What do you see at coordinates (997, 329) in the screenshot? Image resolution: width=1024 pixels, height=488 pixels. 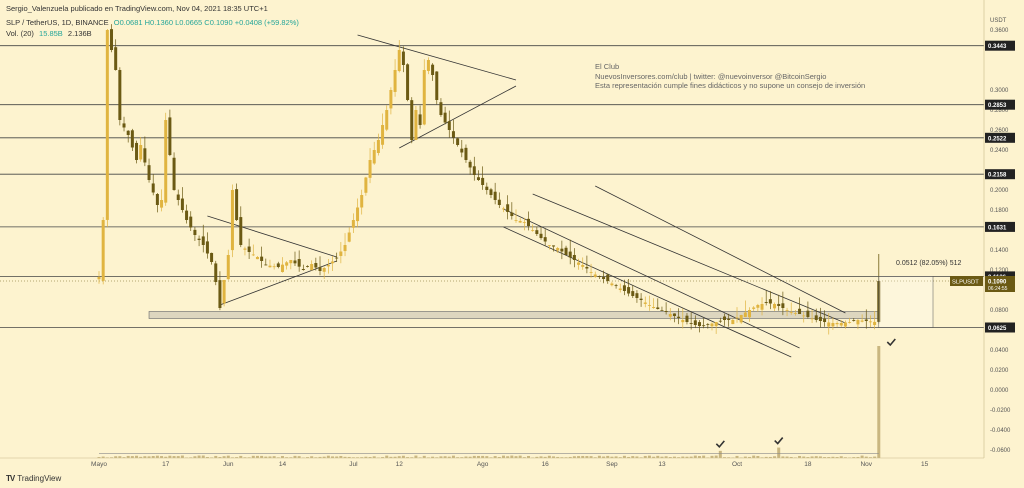 I see `level-badge-label: 0.0625` at bounding box center [997, 329].